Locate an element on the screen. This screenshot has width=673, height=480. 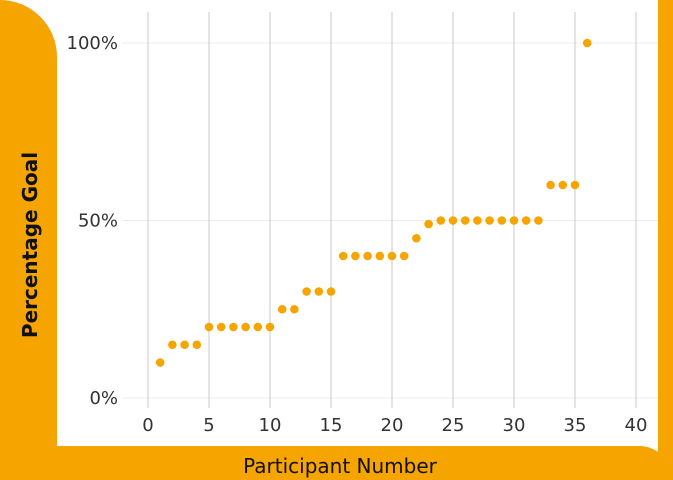
y-tick-label: 100% is located at coordinates (92, 43).